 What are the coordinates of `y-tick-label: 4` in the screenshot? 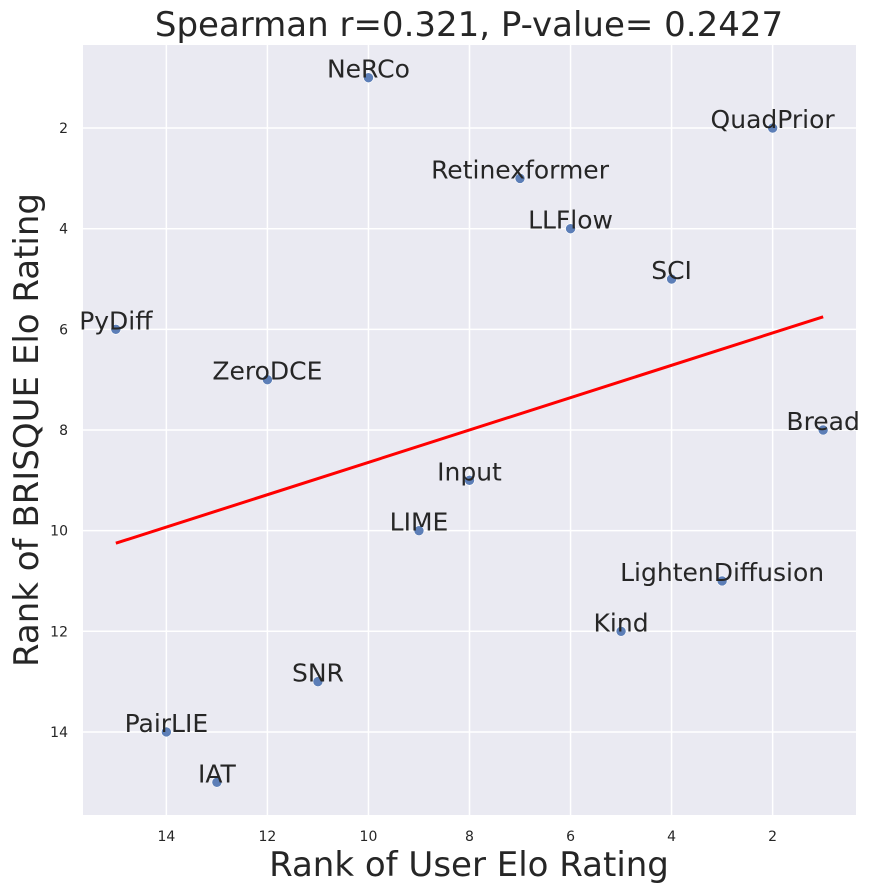 It's located at (63, 230).